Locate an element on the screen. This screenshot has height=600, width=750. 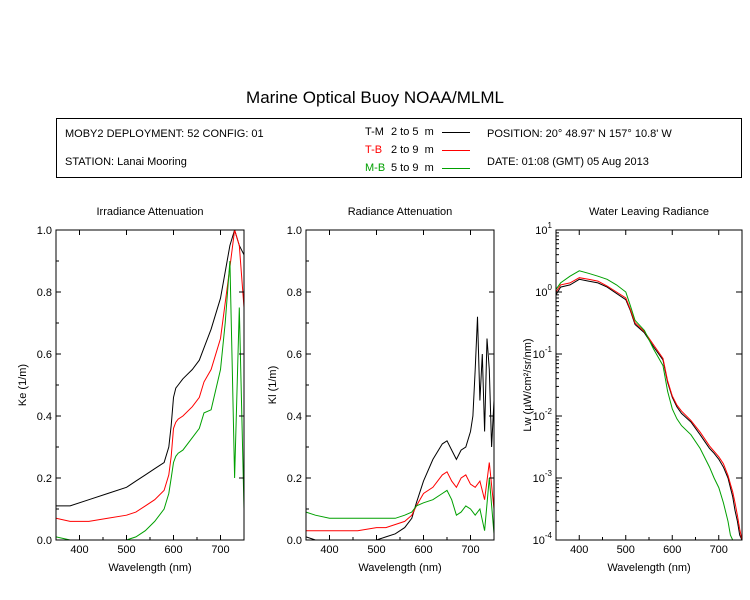
date-text: DATE: 01:08 (GMT) 05 Aug 2013 is located at coordinates (568, 162).